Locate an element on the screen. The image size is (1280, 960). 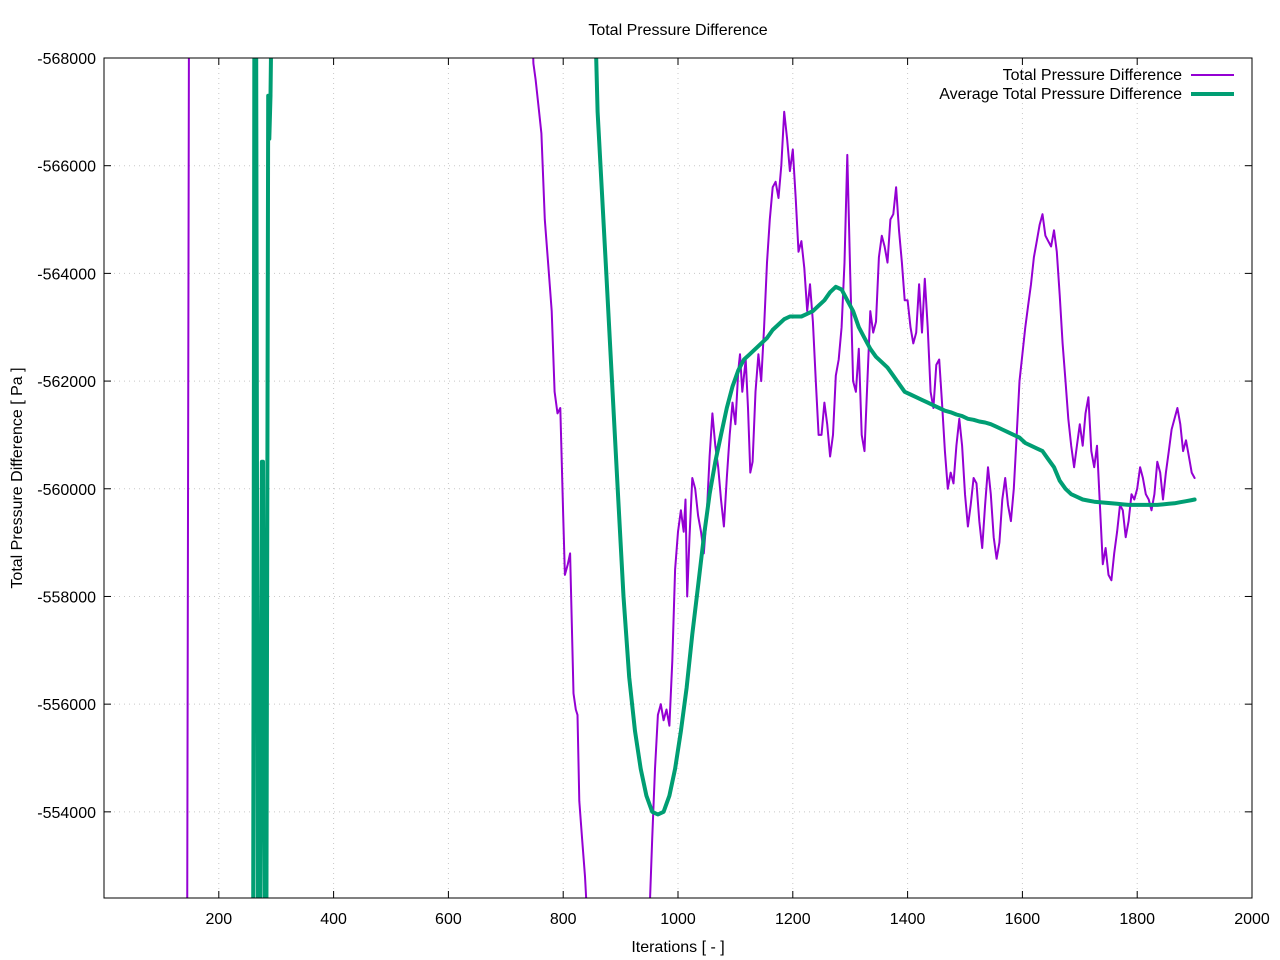
y-tick-label: -556000 is located at coordinates (66, 705).